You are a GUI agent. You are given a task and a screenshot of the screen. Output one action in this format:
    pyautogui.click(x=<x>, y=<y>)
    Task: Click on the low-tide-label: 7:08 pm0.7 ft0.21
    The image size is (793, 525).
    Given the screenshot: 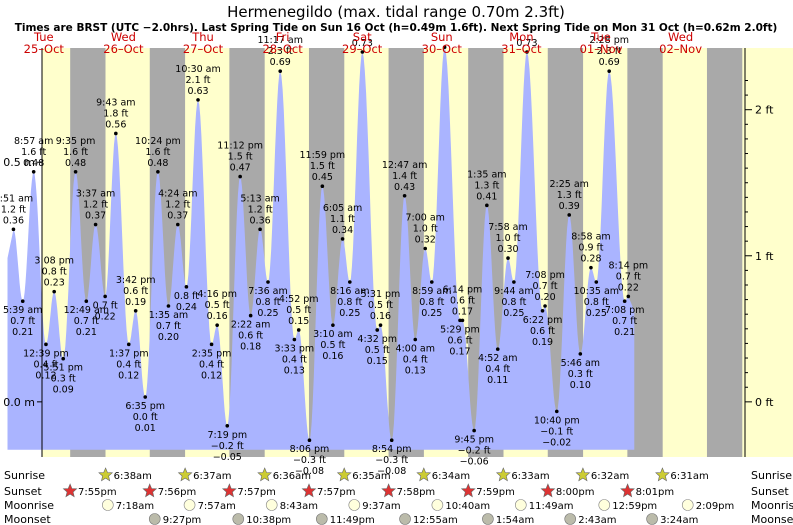 What is the action you would take?
    pyautogui.click(x=625, y=321)
    